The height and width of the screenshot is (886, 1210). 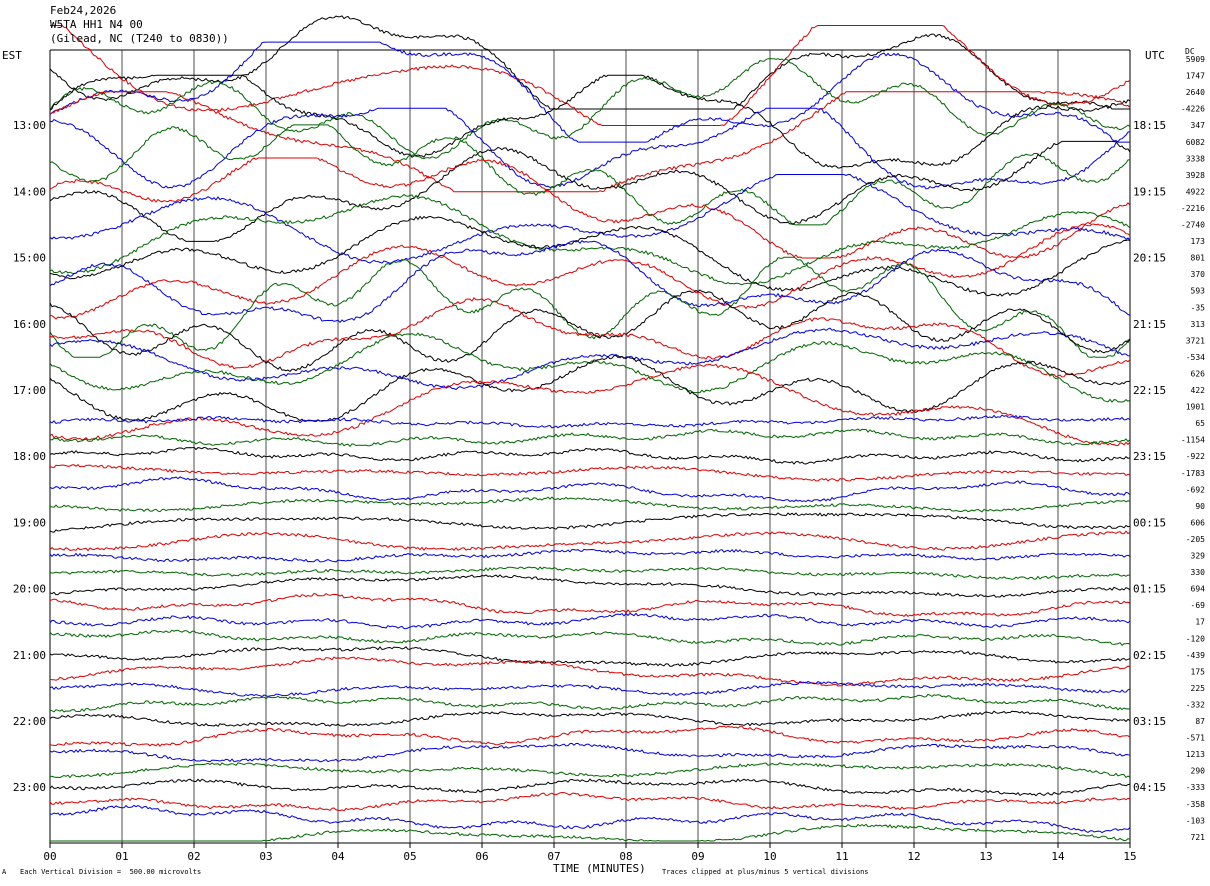 What do you see at coordinates (1195, 92) in the screenshot?
I see `dc-offset-label: 2640` at bounding box center [1195, 92].